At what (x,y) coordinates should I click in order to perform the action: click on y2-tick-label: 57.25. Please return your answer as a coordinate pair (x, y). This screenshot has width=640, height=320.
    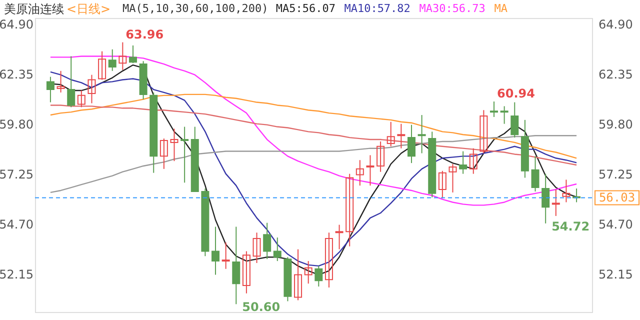
    Looking at the image, I should click on (615, 174).